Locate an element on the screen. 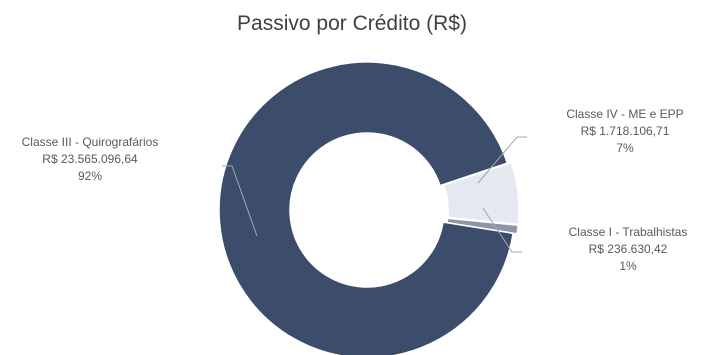 This screenshot has height=355, width=704. slice-label-name: Classe III - Quirografários is located at coordinates (90, 142).